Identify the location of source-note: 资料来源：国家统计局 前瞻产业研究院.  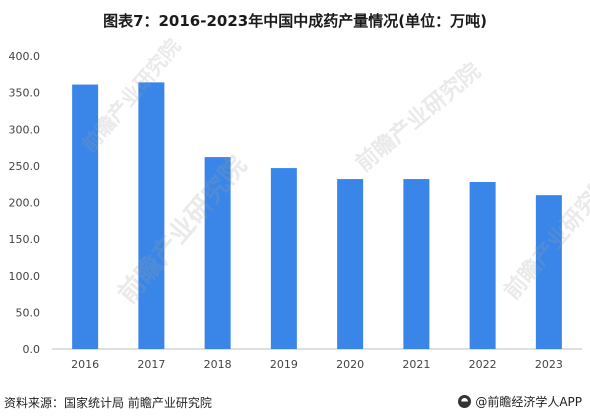
(108, 403).